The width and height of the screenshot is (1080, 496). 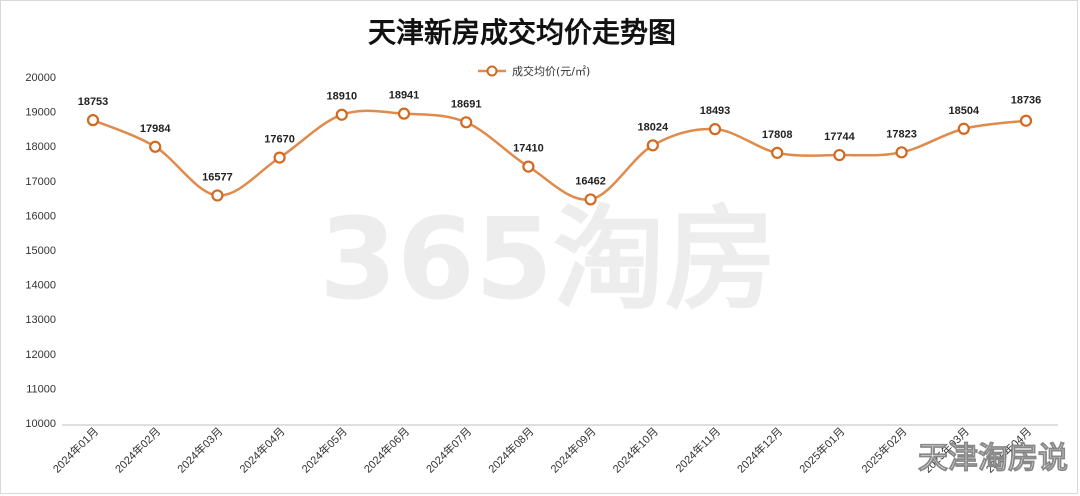 I want to click on data-label: 18941, so click(x=404, y=96).